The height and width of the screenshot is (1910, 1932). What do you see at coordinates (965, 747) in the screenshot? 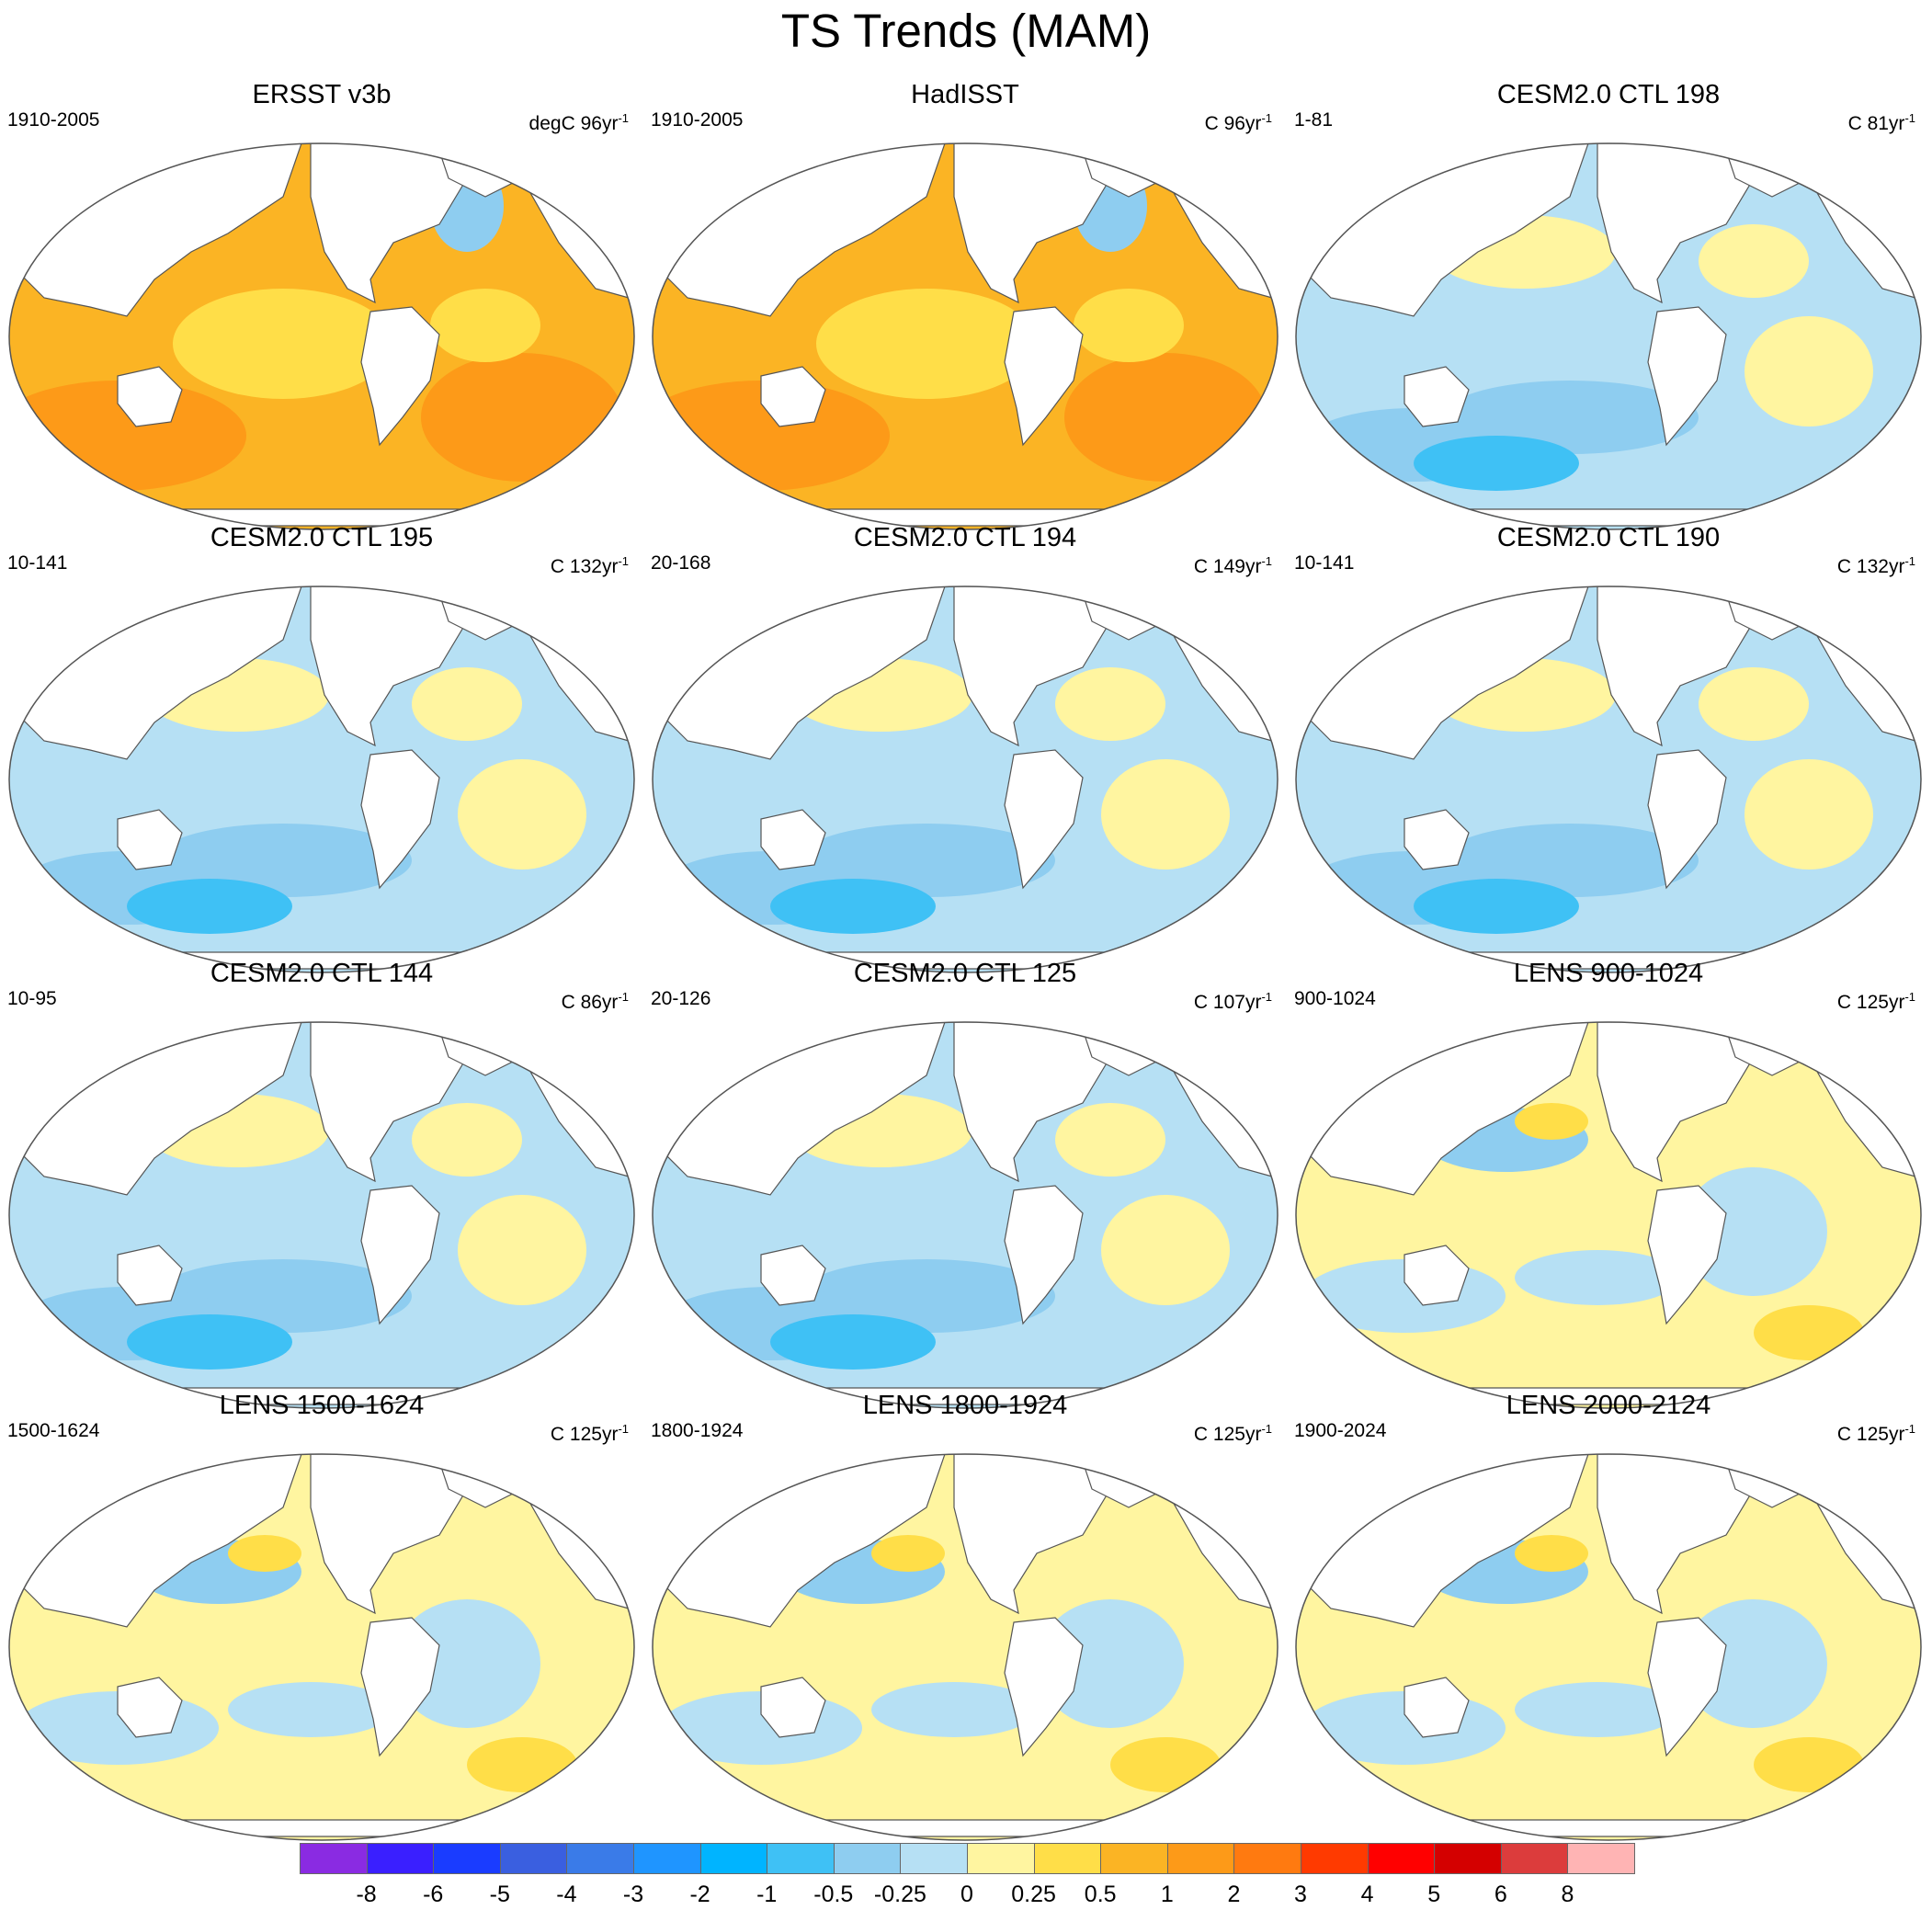
I see `map-panel: CESM2.0 CTL 194 20-168 C 149yr-1` at bounding box center [965, 747].